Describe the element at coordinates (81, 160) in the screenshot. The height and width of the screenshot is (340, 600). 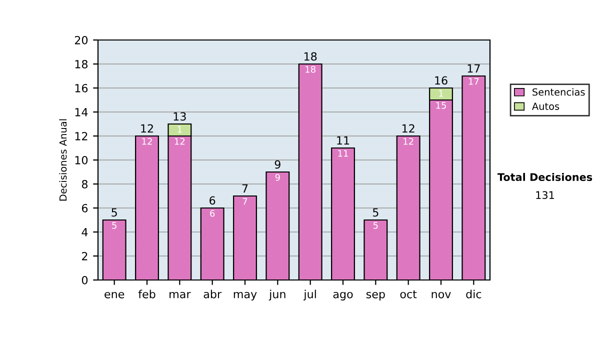
I see `y-tick-label: 10` at that location.